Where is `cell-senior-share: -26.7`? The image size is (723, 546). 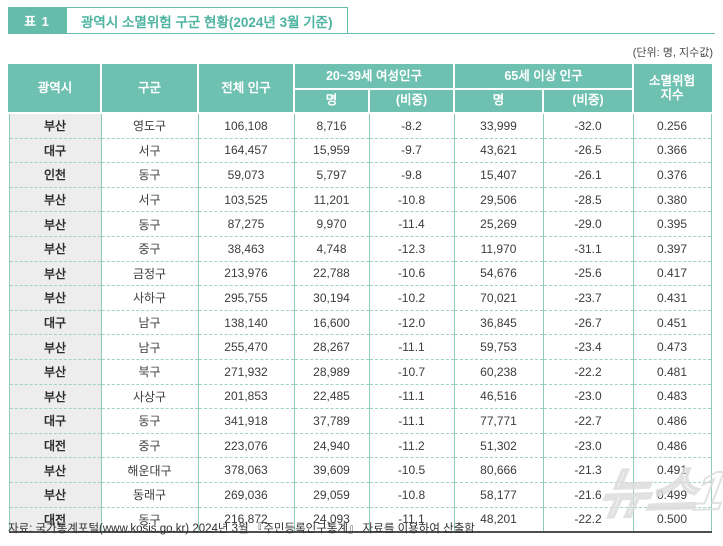 cell-senior-share: -26.7 is located at coordinates (588, 322).